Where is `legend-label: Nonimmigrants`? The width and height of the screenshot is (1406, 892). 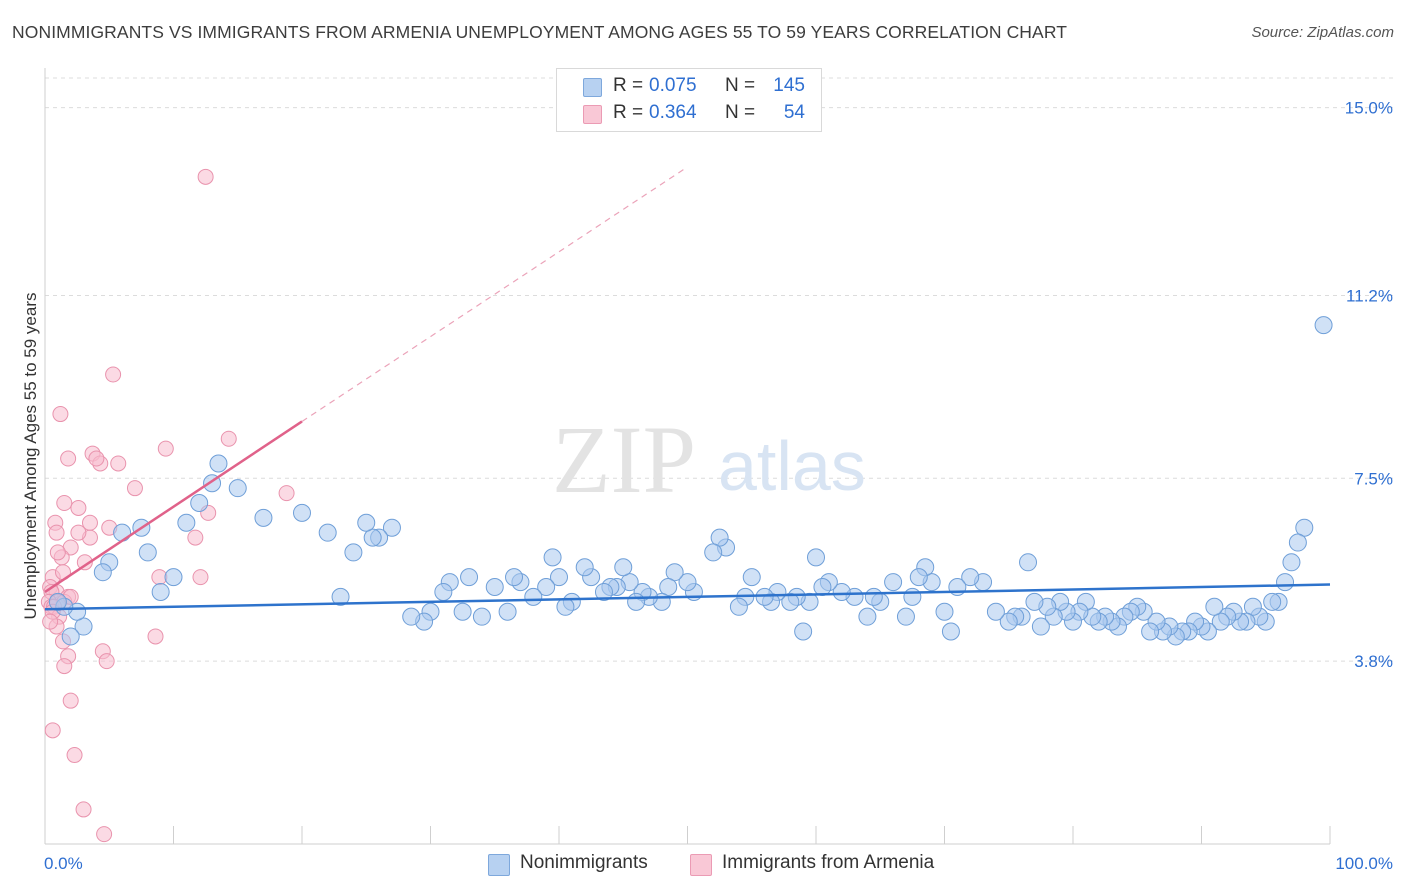 legend-label: Nonimmigrants is located at coordinates (584, 862).